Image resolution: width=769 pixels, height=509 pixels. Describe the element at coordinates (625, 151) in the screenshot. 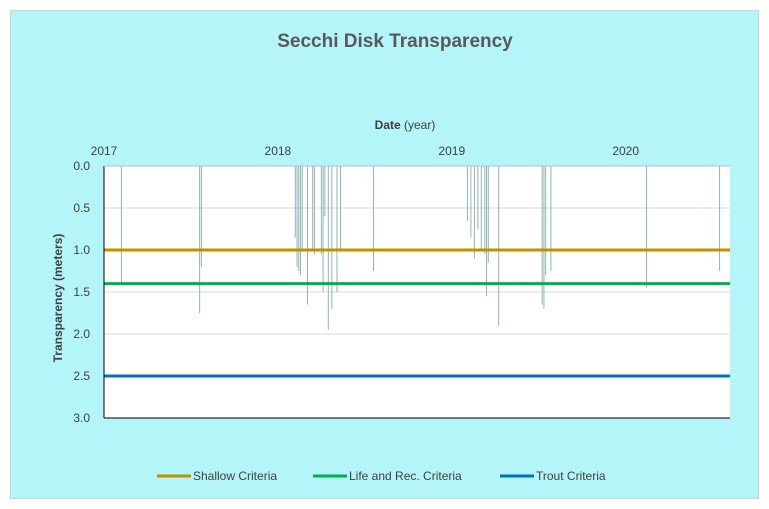

I see `x-tick-label: 2020` at that location.